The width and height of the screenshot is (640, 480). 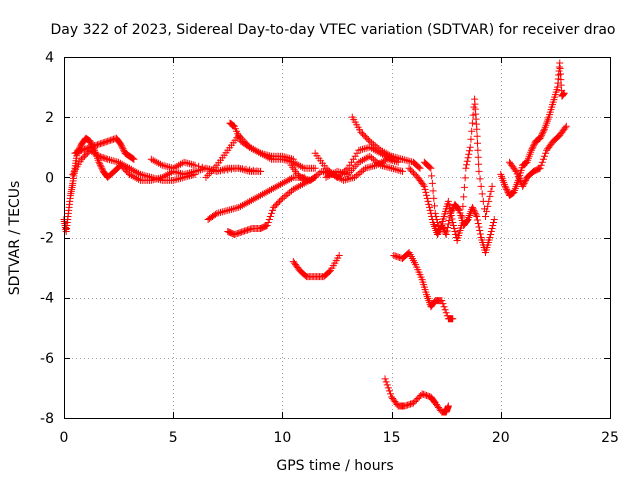 I want to click on series-track-l, so click(x=386, y=142).